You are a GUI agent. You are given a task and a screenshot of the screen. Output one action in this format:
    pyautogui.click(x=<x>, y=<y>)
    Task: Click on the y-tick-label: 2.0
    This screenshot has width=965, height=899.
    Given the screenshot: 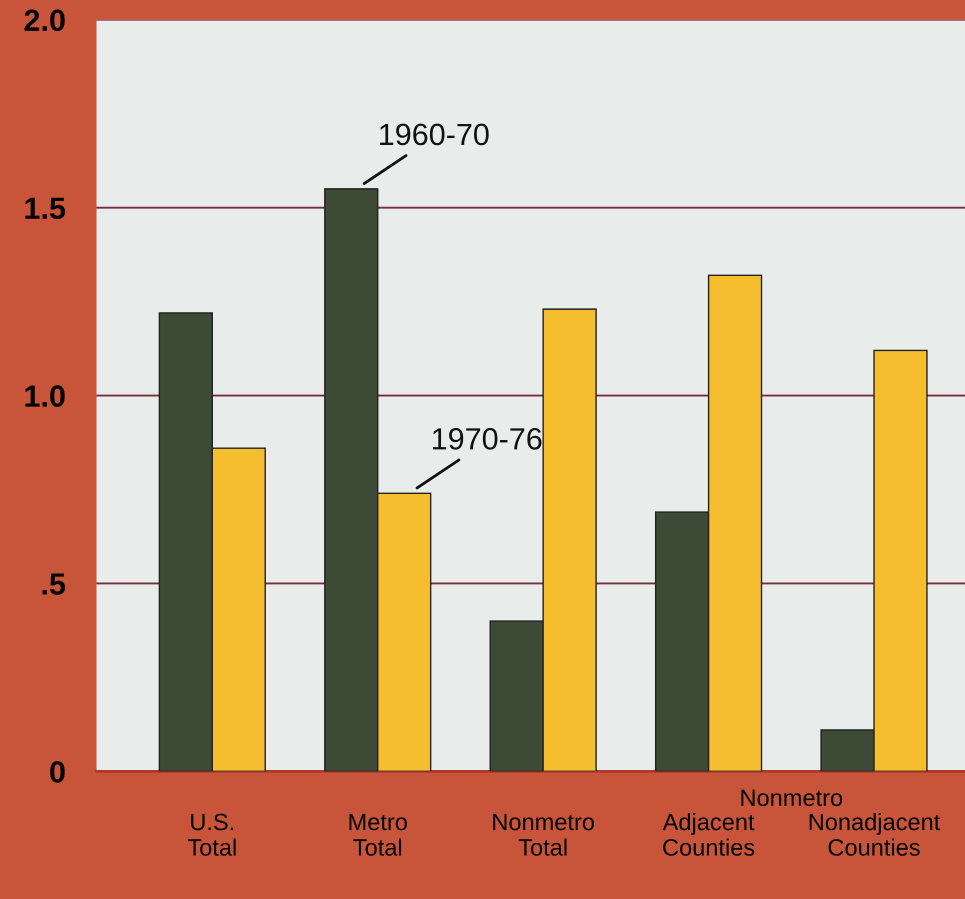 What is the action you would take?
    pyautogui.click(x=44, y=21)
    